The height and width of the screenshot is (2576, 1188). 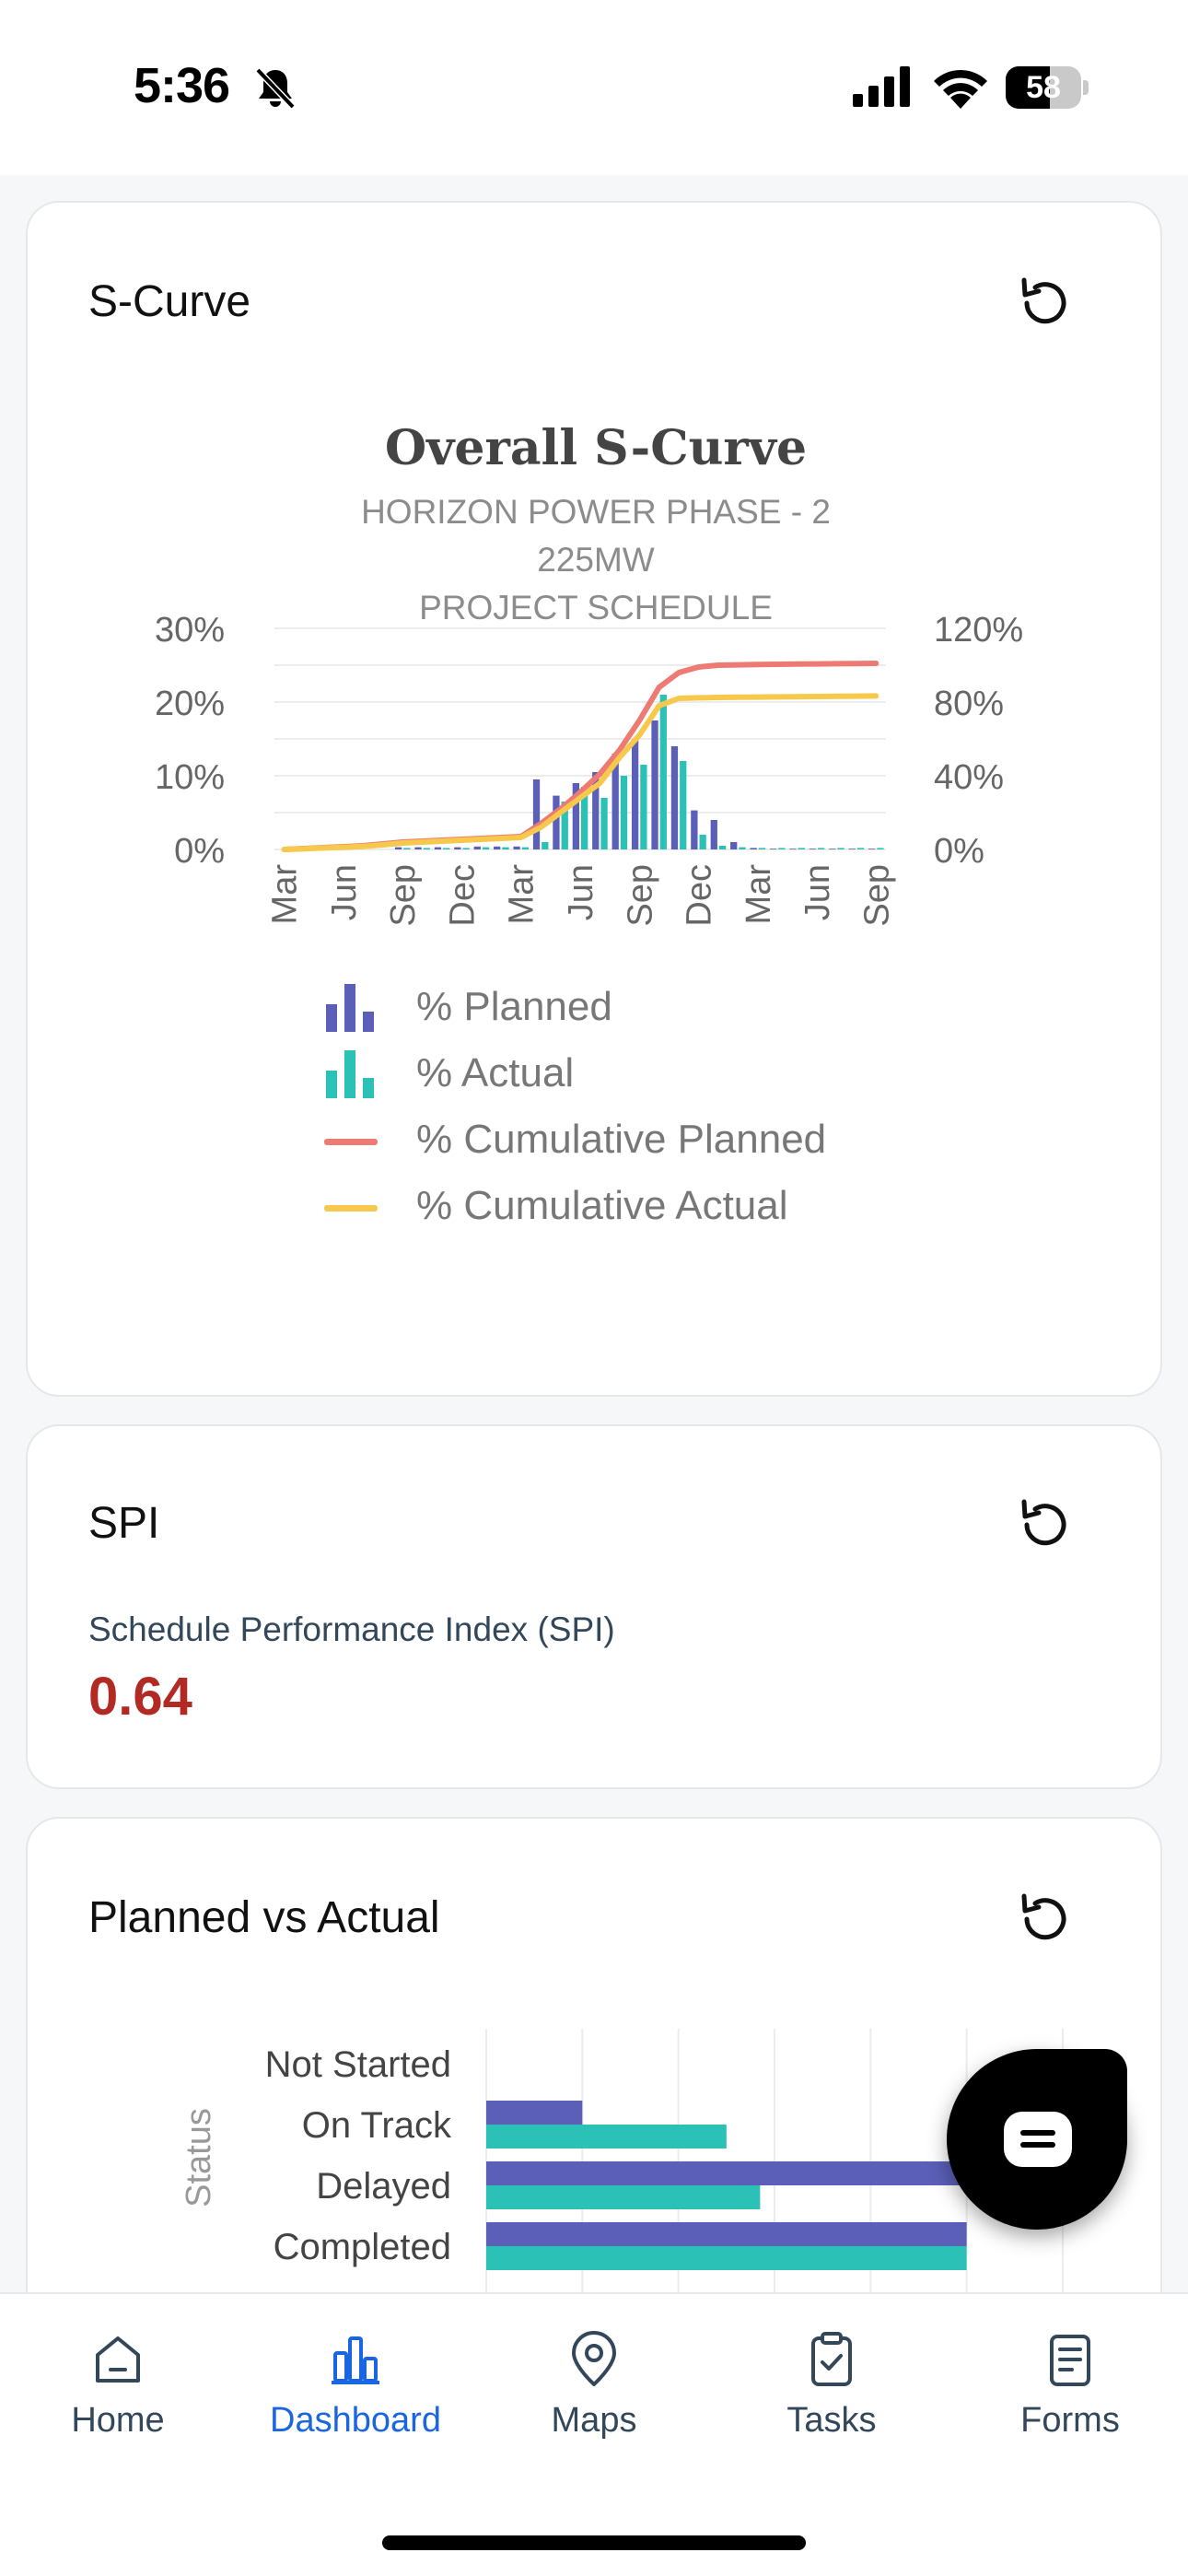 I want to click on planned-vs-actual-title: Planned vs Actual, so click(x=264, y=1917).